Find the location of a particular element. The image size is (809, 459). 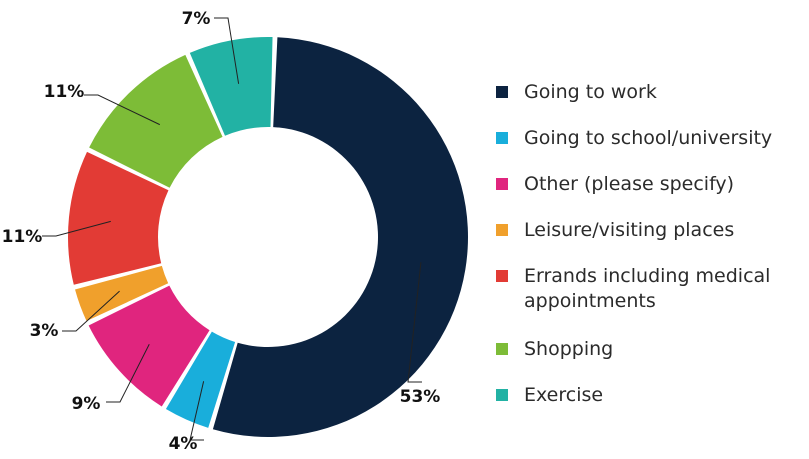

legend-label: Exercise is located at coordinates (564, 395).